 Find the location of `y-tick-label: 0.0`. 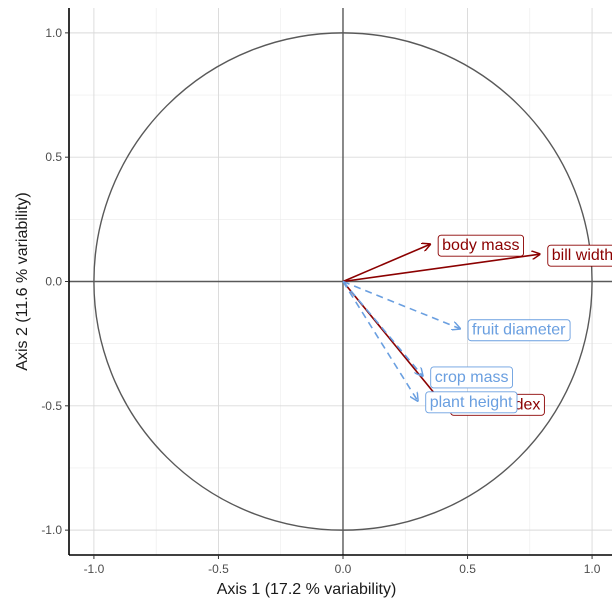

y-tick-label: 0.0 is located at coordinates (53, 282).